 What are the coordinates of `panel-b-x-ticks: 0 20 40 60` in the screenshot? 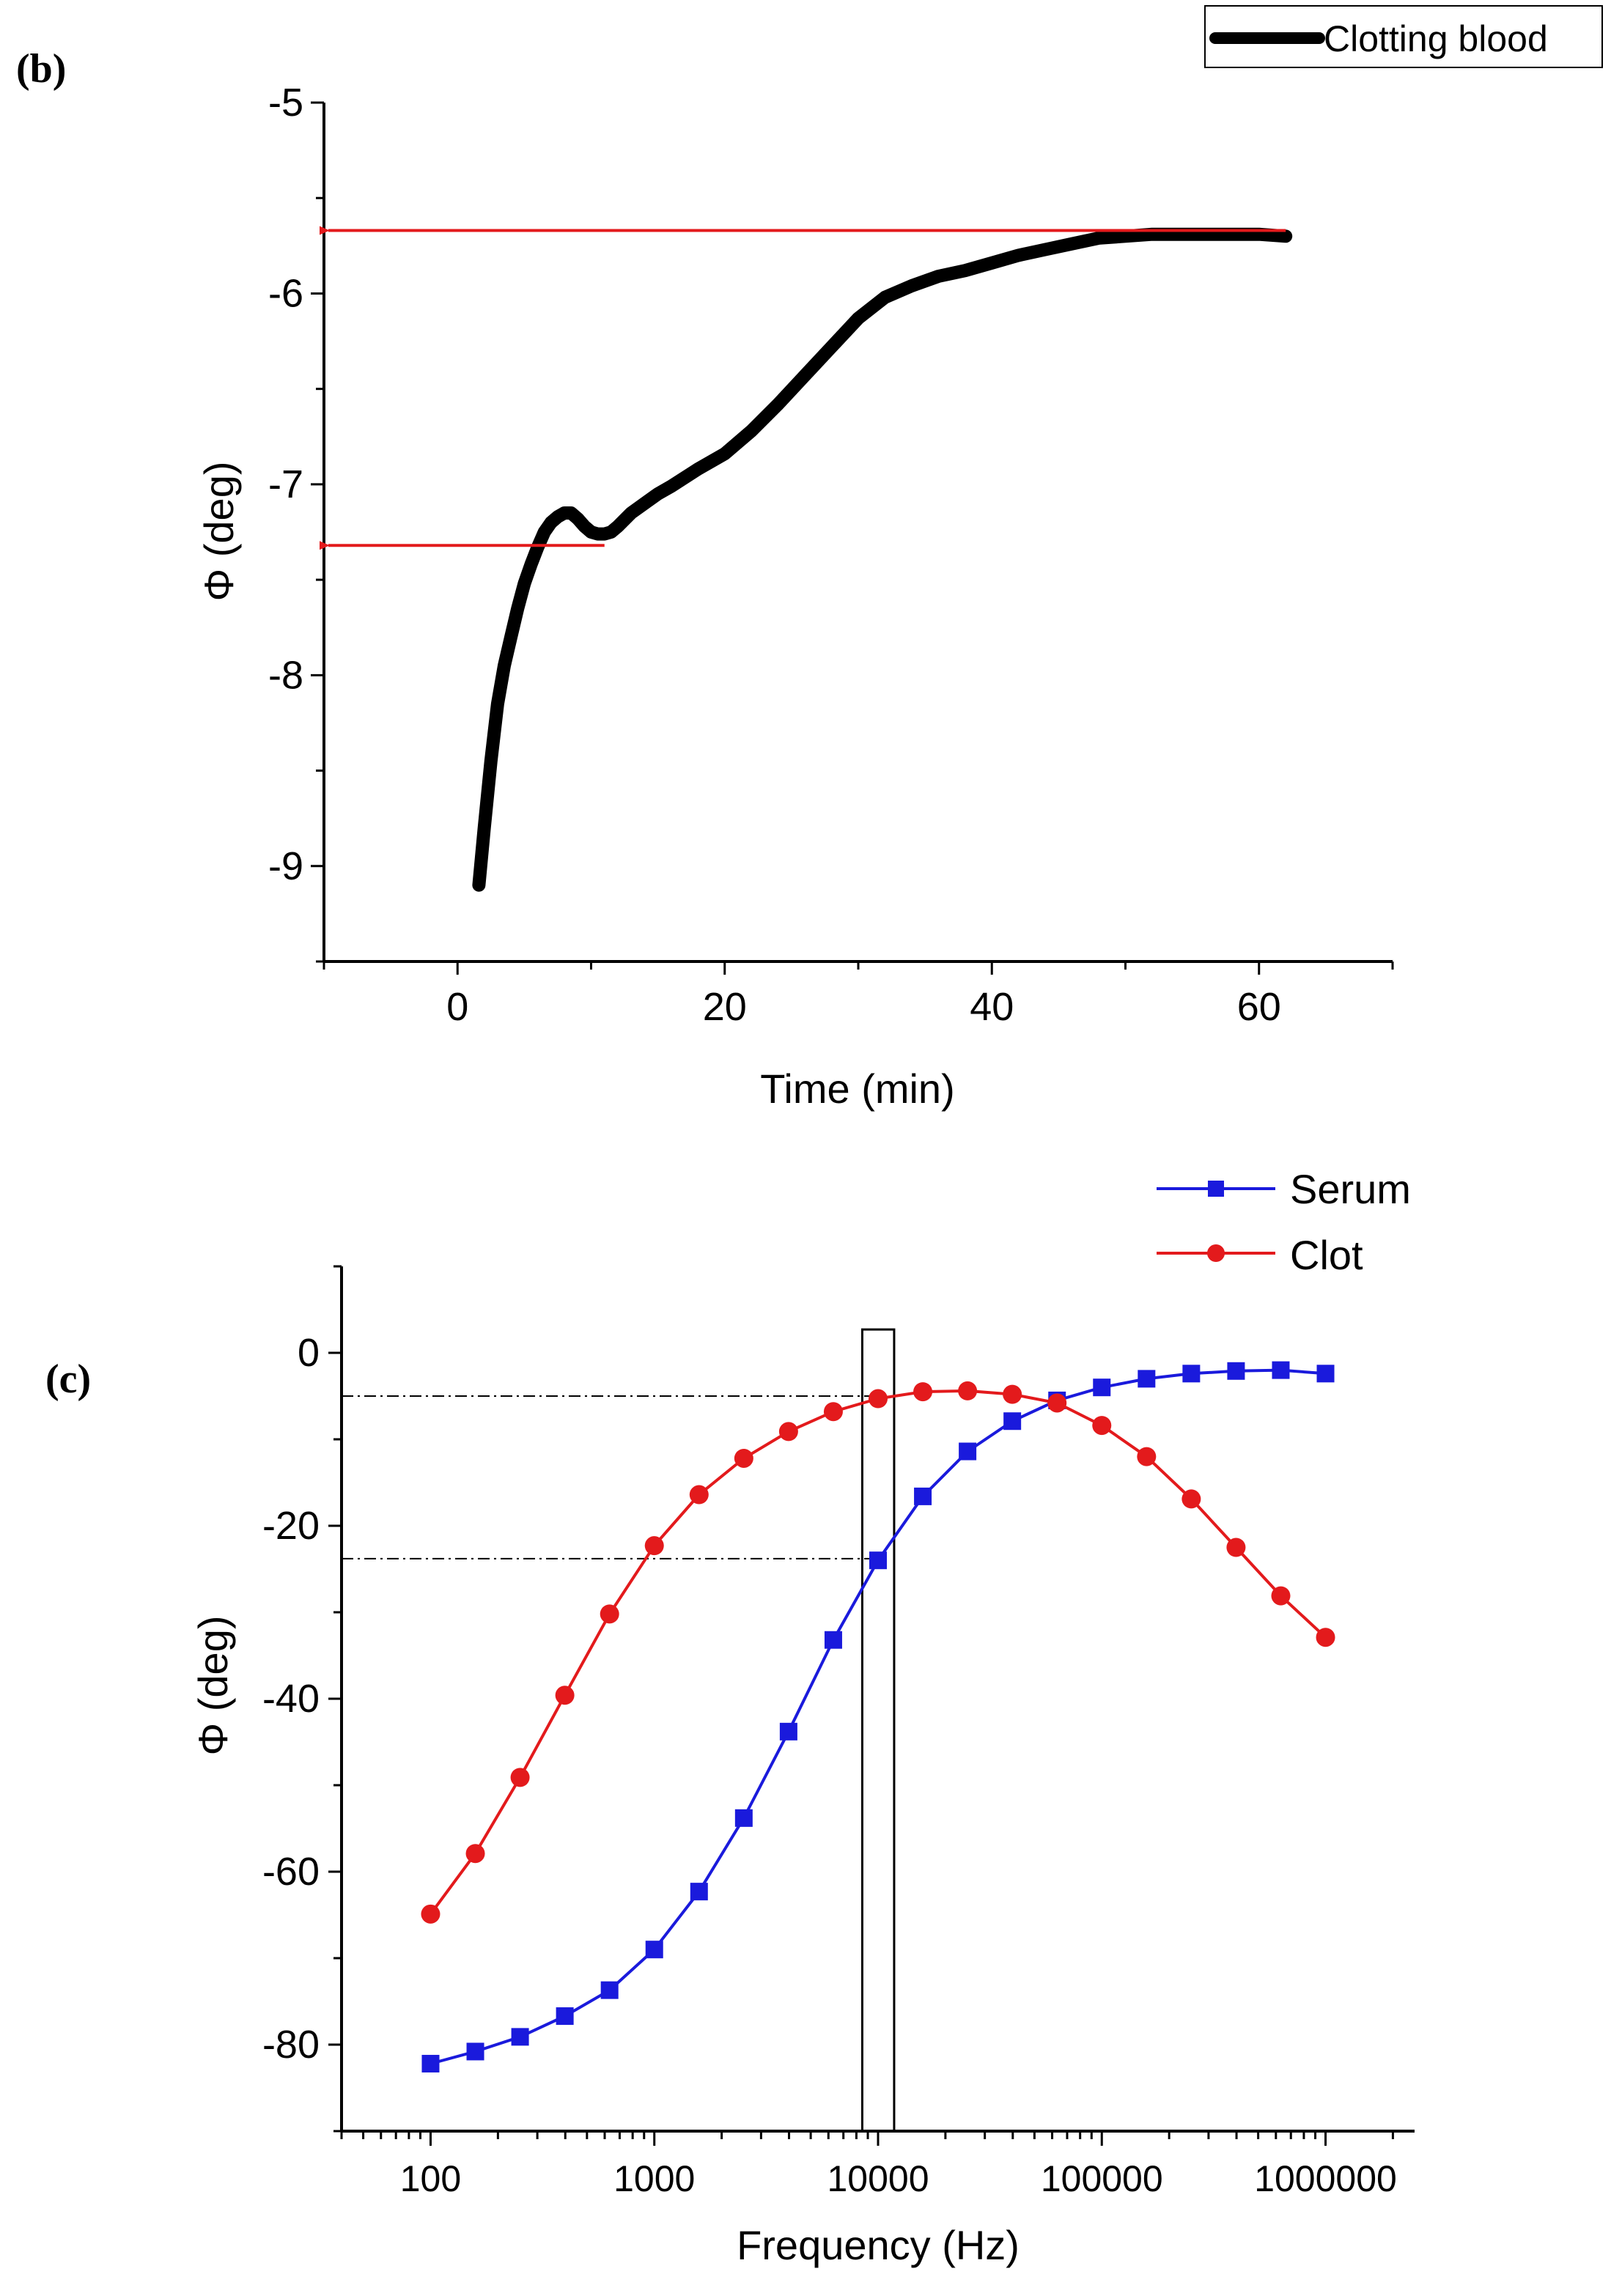 It's located at (858, 995).